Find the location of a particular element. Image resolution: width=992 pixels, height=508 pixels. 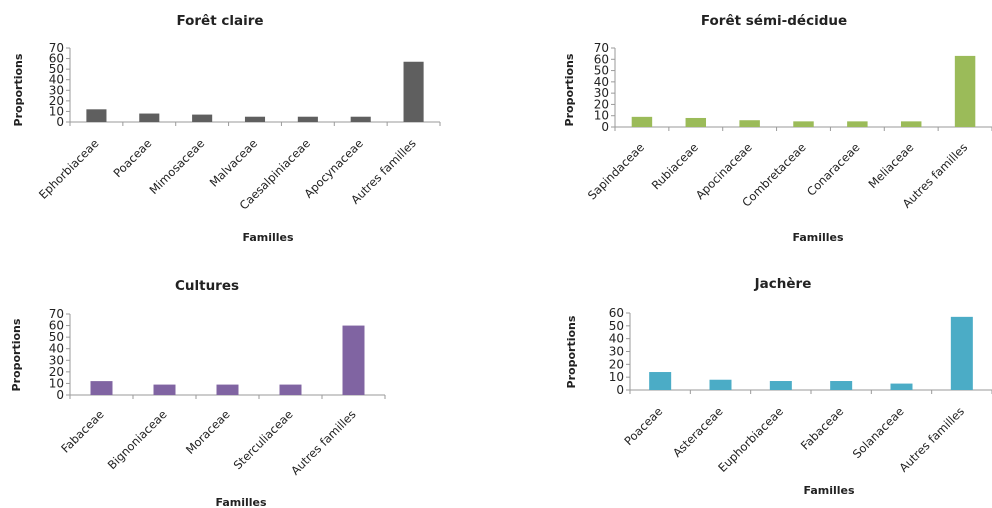

chart-1-x-axis-title: Familles is located at coordinates (818, 237).